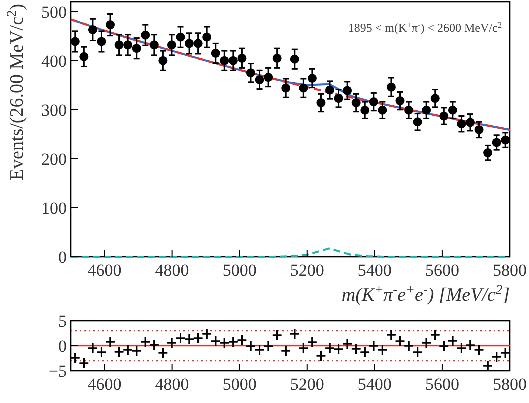 The height and width of the screenshot is (403, 529). Describe the element at coordinates (54, 12) in the screenshot. I see `y-tick-label: 500` at that location.